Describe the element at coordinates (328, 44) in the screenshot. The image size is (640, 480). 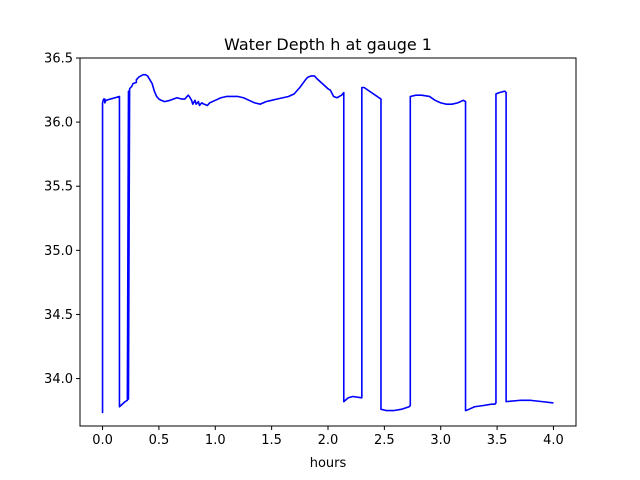
I see `chart-title: Water Depth h at gauge 1` at that location.